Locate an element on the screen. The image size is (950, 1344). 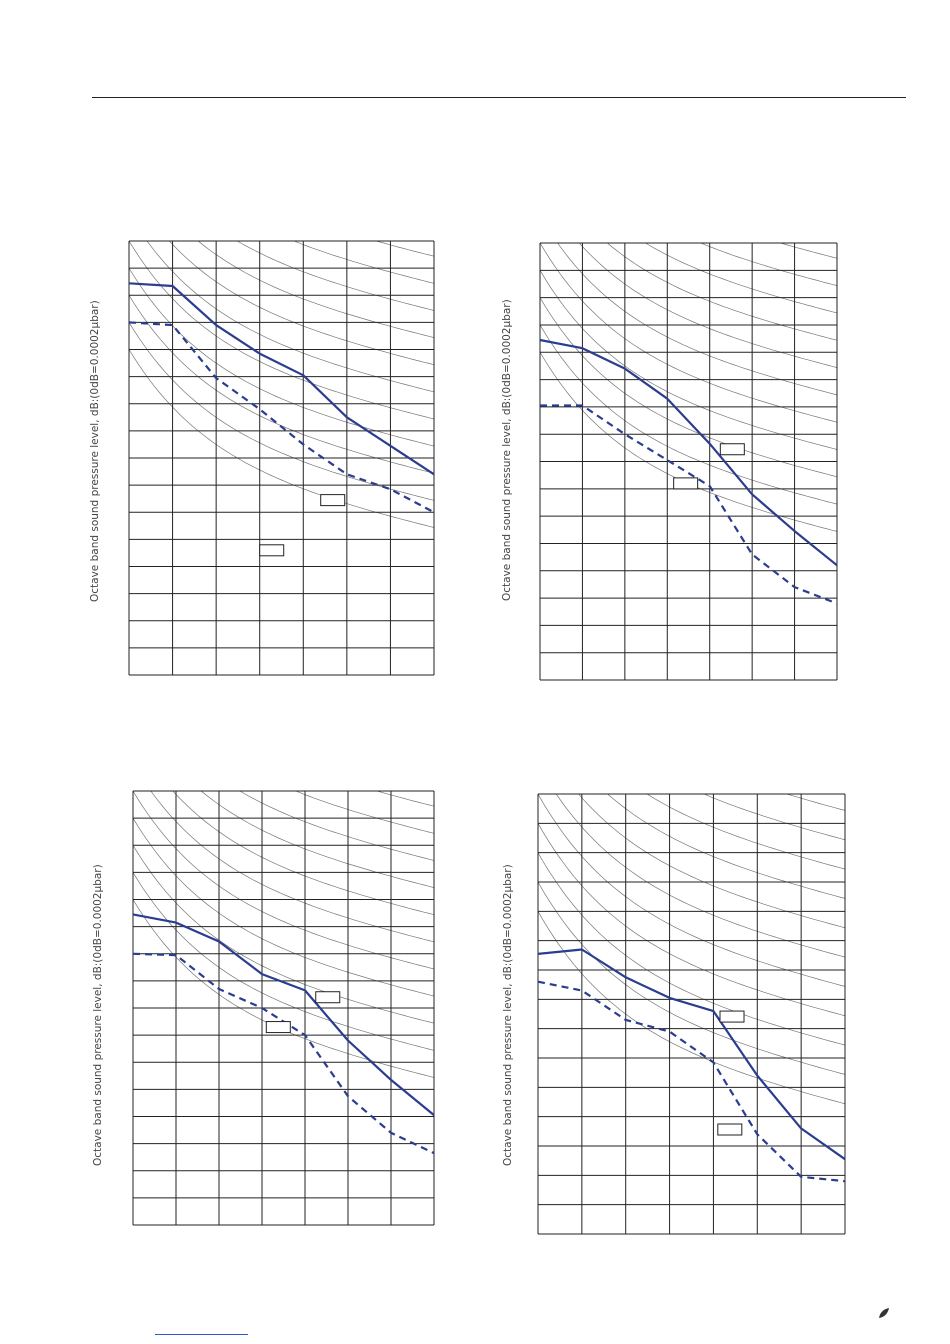
footer-link is located at coordinates (201, 1334).